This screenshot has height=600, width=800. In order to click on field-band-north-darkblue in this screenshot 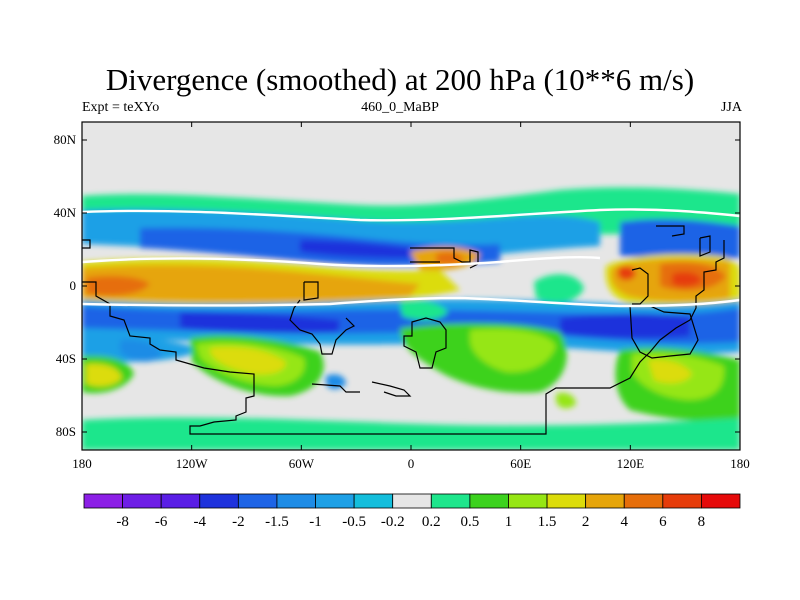, I will do `click(355, 249)`.